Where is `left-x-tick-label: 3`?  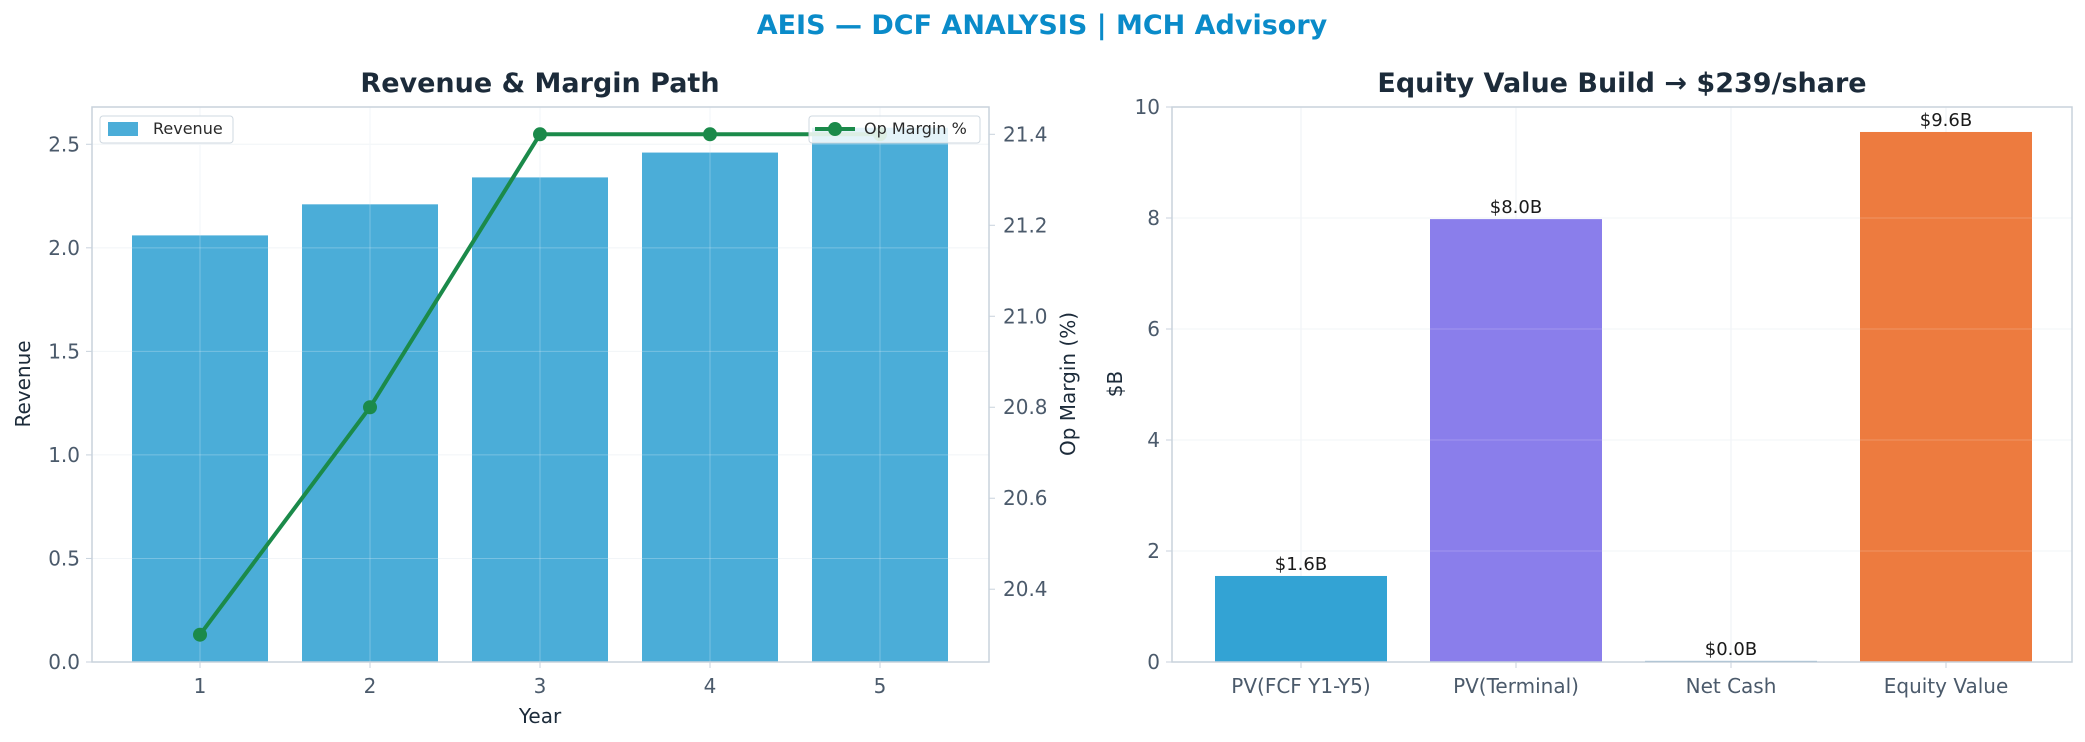
left-x-tick-label: 3 is located at coordinates (540, 686).